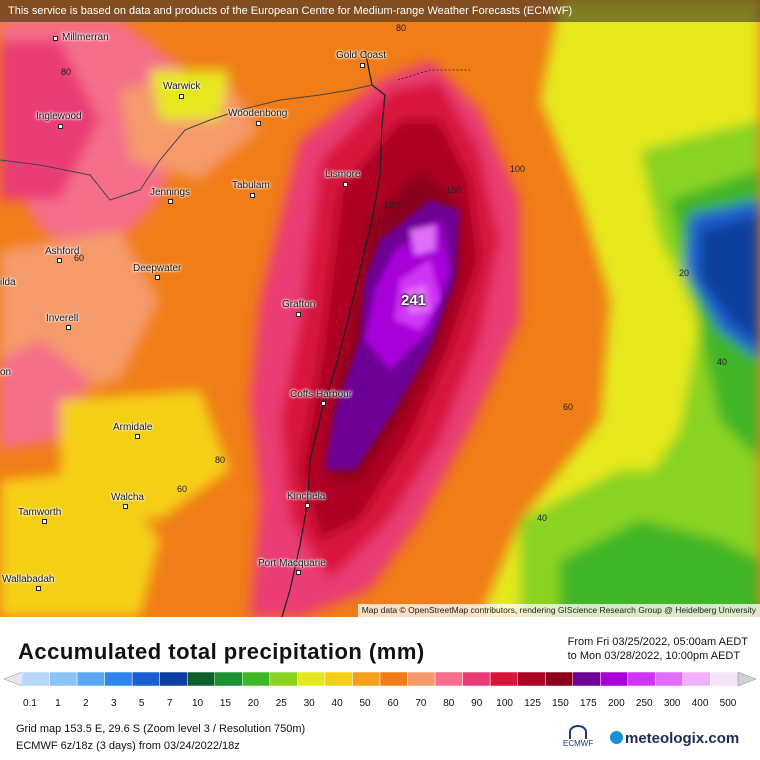 The height and width of the screenshot is (760, 760). I want to click on scale-tick-label: 50, so click(365, 703).